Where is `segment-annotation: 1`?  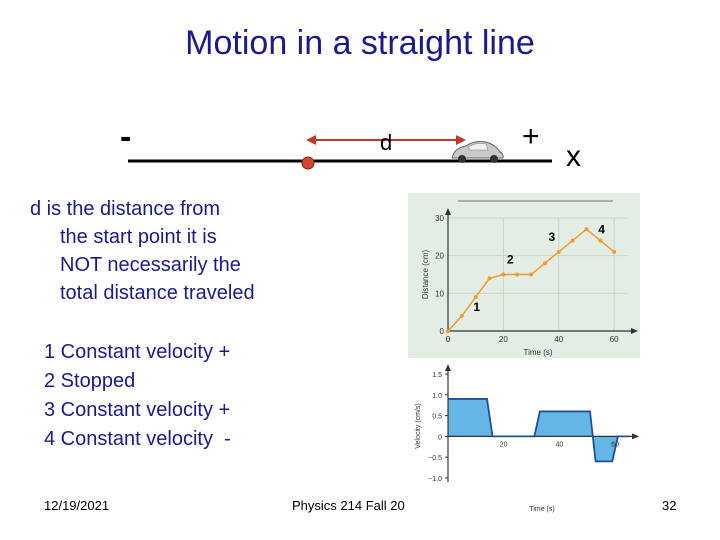
segment-annotation: 1 is located at coordinates (476, 307).